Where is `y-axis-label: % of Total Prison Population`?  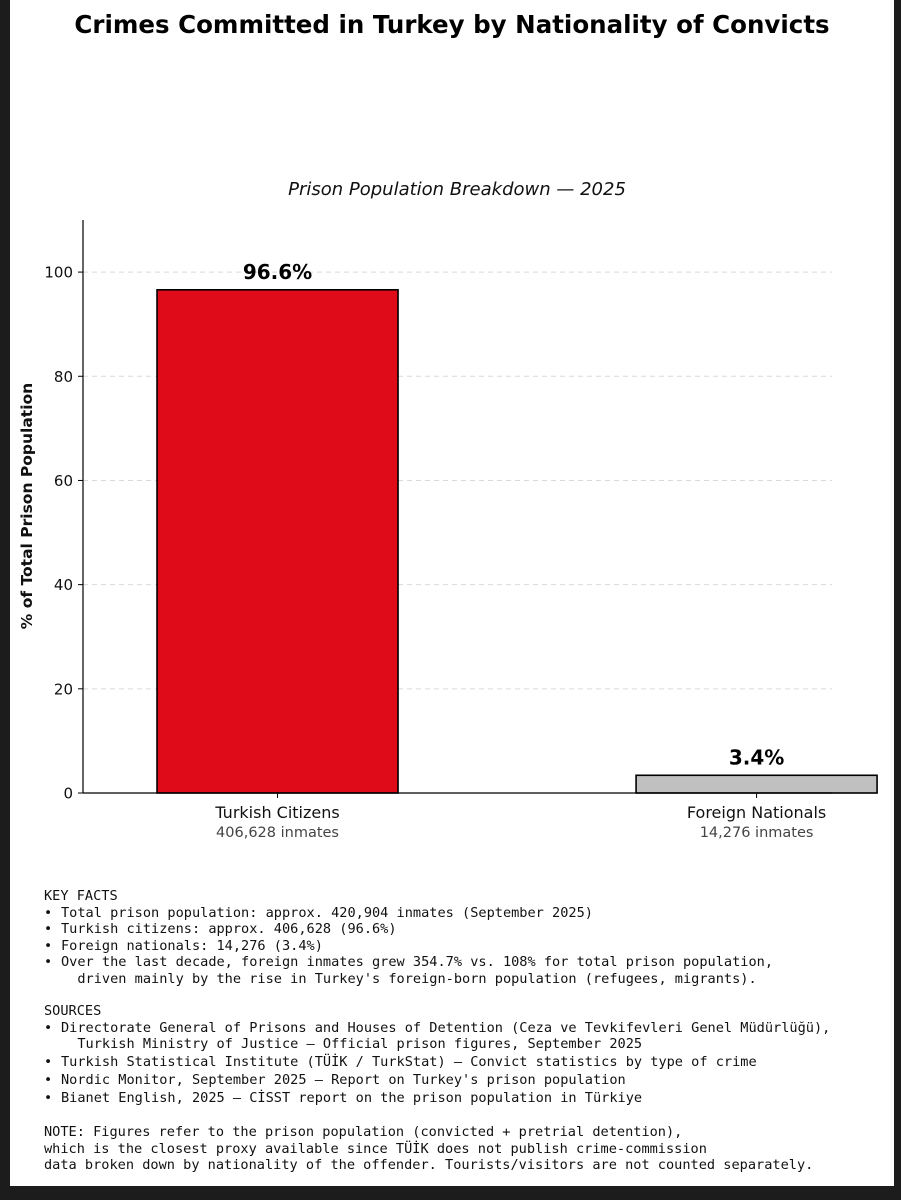 y-axis-label: % of Total Prison Population is located at coordinates (27, 506).